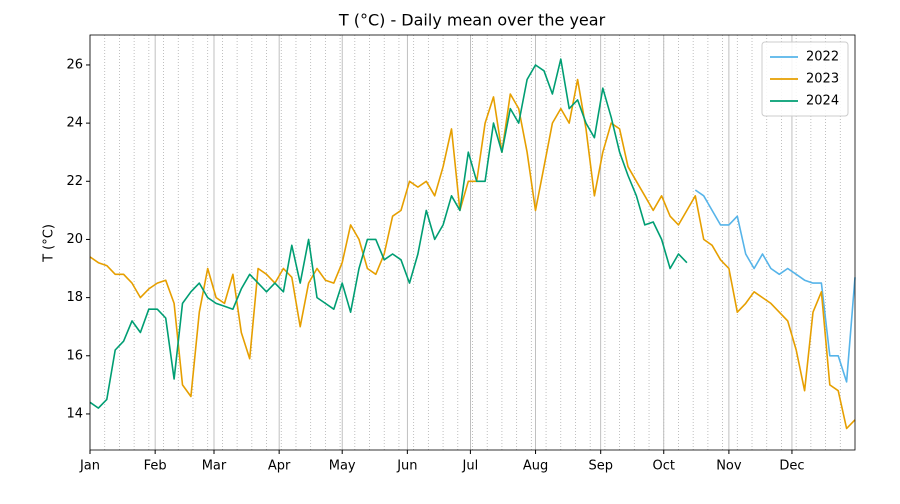 This screenshot has width=900, height=504. What do you see at coordinates (74, 355) in the screenshot?
I see `y-tick-label: 16` at bounding box center [74, 355].